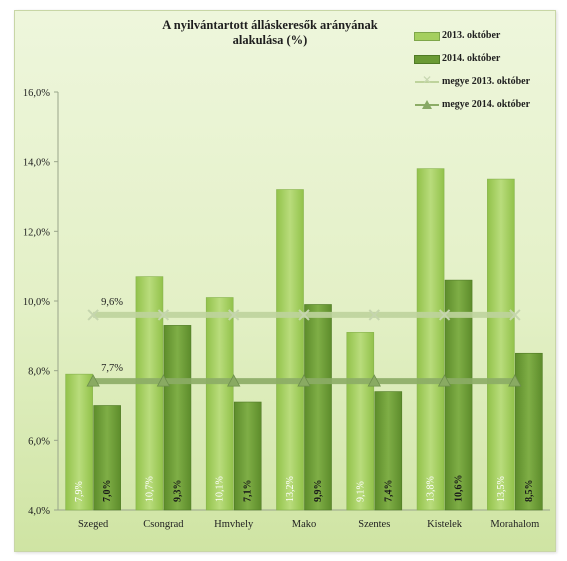  I want to click on x-tick-label: Hmvhely, so click(234, 524).